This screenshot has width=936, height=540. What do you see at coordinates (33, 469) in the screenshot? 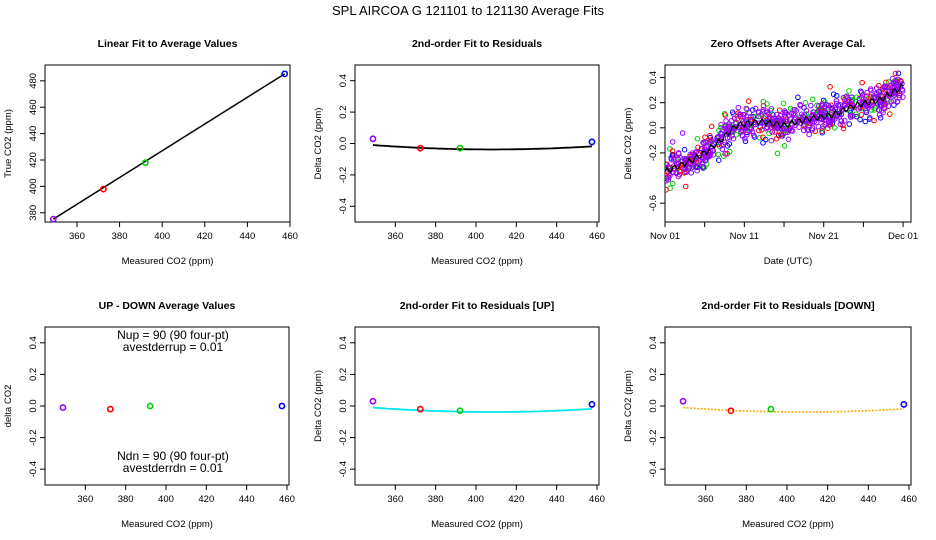
I see `y-tick-label: -0.4` at bounding box center [33, 469].